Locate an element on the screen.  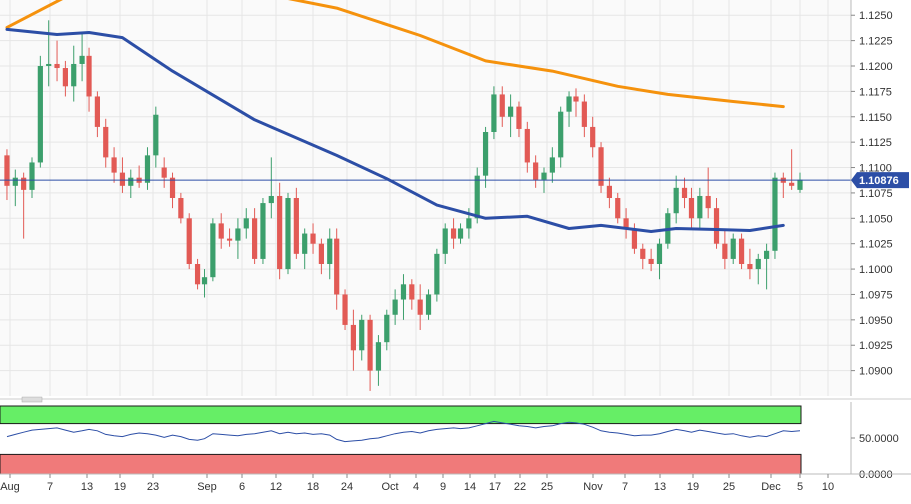
price-tick-label: 1.1125 is located at coordinates (875, 143).